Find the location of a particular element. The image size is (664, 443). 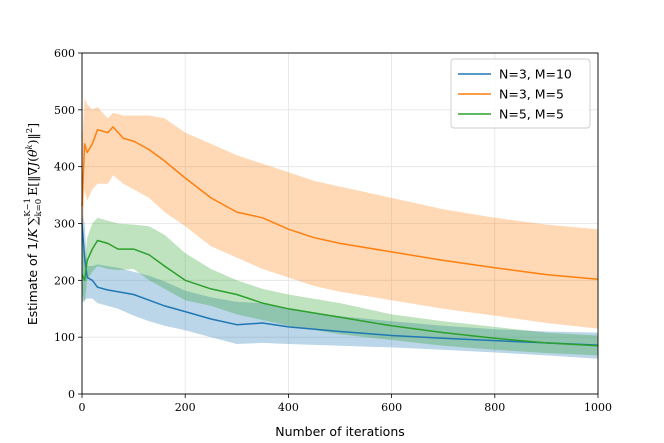

x-tick-label: 600 is located at coordinates (391, 407).